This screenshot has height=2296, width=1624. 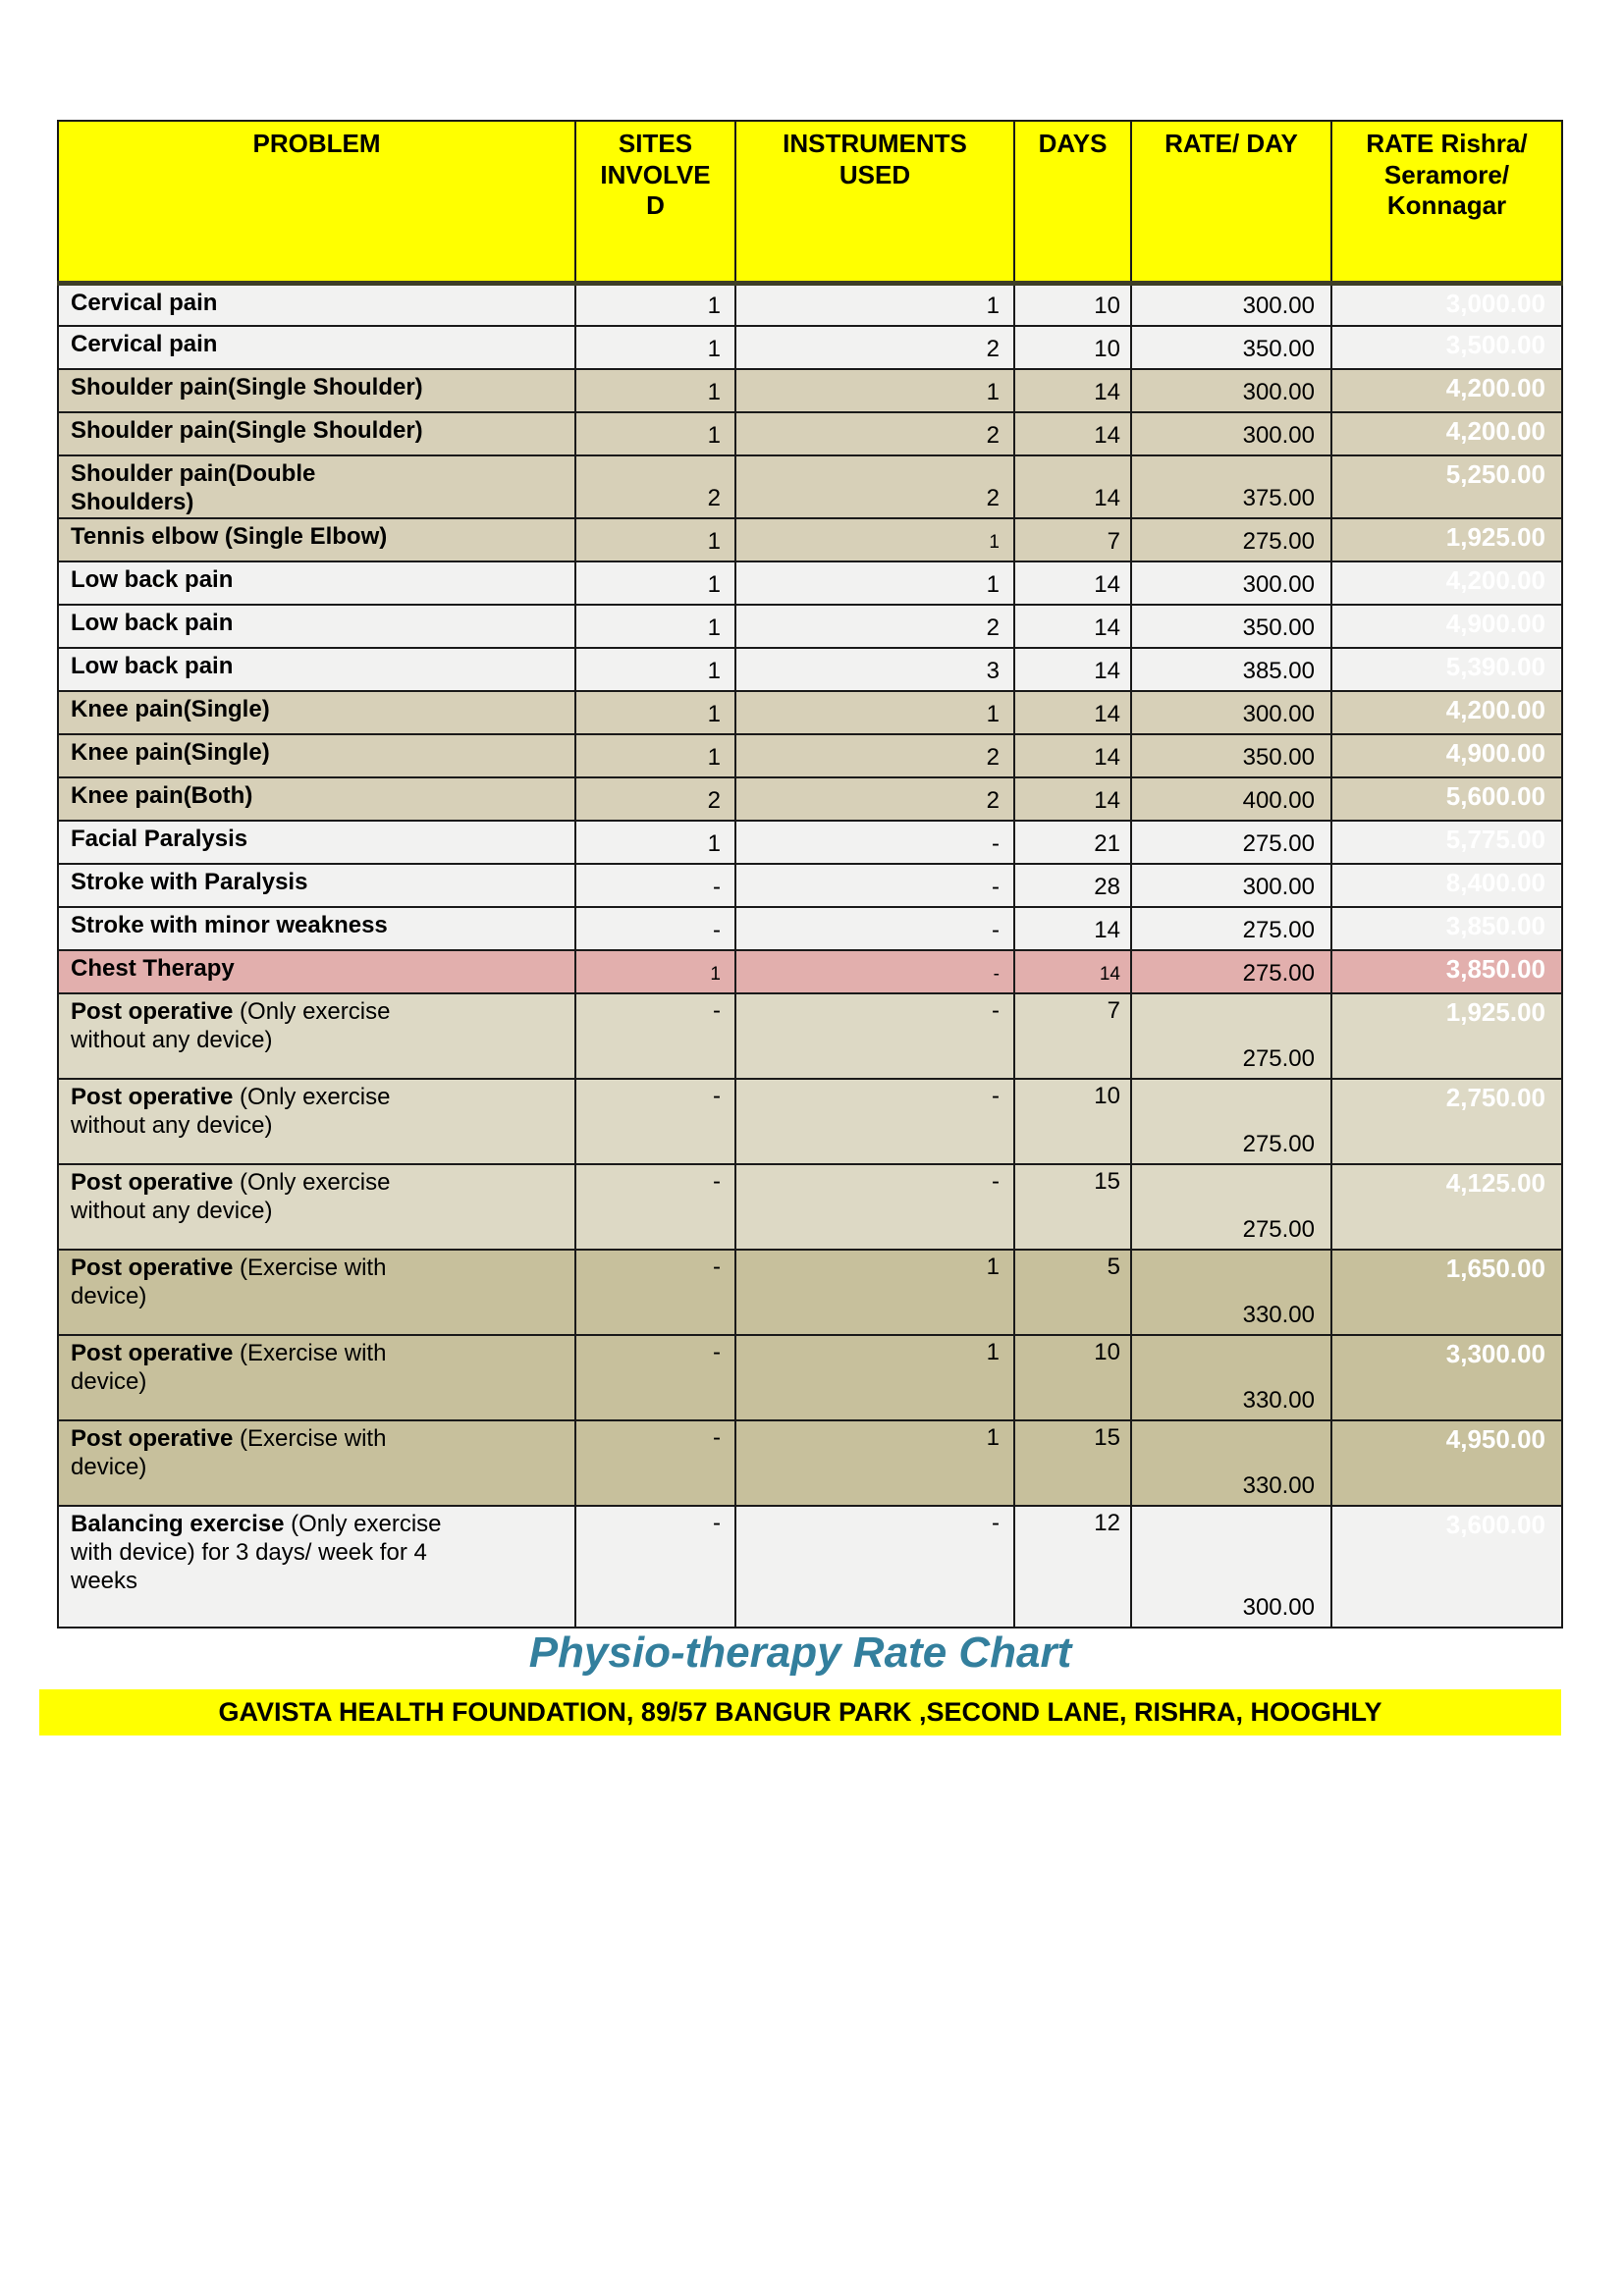 I want to click on rate-per-day-cell: 400.00, so click(x=1231, y=798).